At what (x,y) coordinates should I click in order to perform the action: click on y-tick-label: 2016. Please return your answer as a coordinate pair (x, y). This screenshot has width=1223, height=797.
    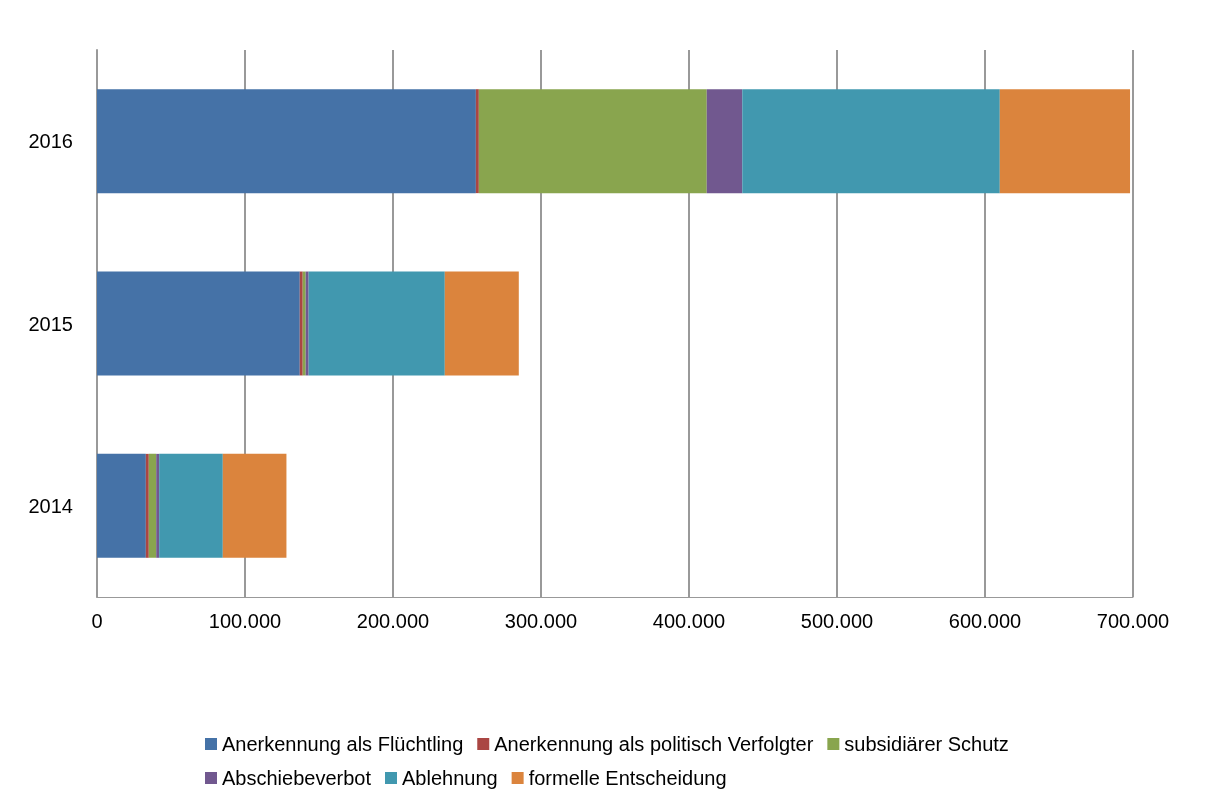
    Looking at the image, I should click on (50, 141).